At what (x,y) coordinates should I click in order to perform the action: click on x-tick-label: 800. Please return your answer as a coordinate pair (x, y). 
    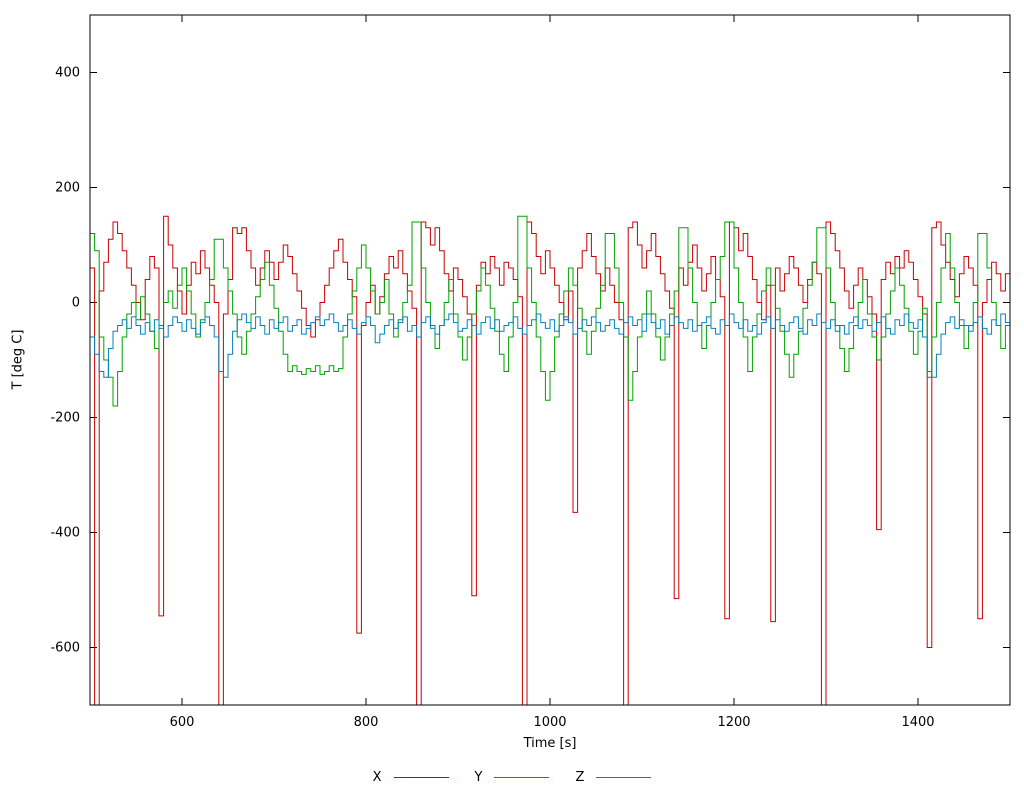
    Looking at the image, I should click on (366, 722).